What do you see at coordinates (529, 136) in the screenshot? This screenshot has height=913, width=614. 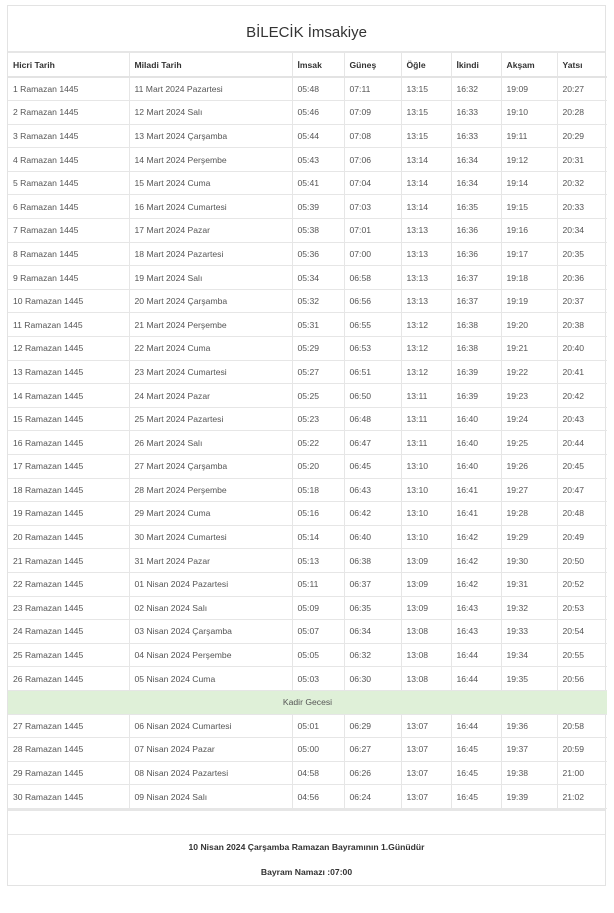 I see `cell-aksam: 19:11` at bounding box center [529, 136].